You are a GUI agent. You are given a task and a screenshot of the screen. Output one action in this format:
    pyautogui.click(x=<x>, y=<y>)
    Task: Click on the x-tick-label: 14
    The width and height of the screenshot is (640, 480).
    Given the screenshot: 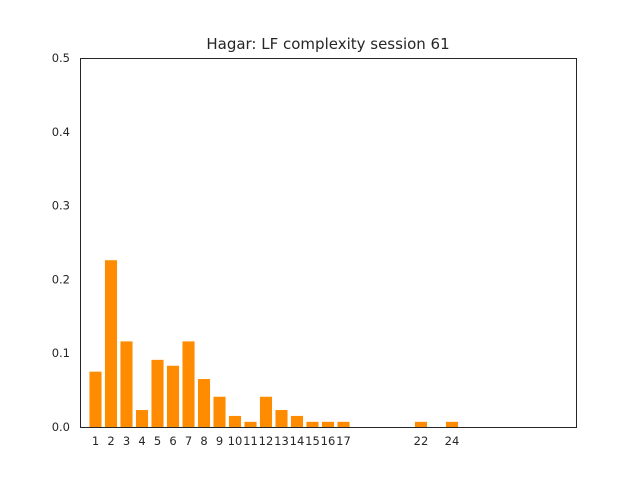 What is the action you would take?
    pyautogui.click(x=297, y=441)
    